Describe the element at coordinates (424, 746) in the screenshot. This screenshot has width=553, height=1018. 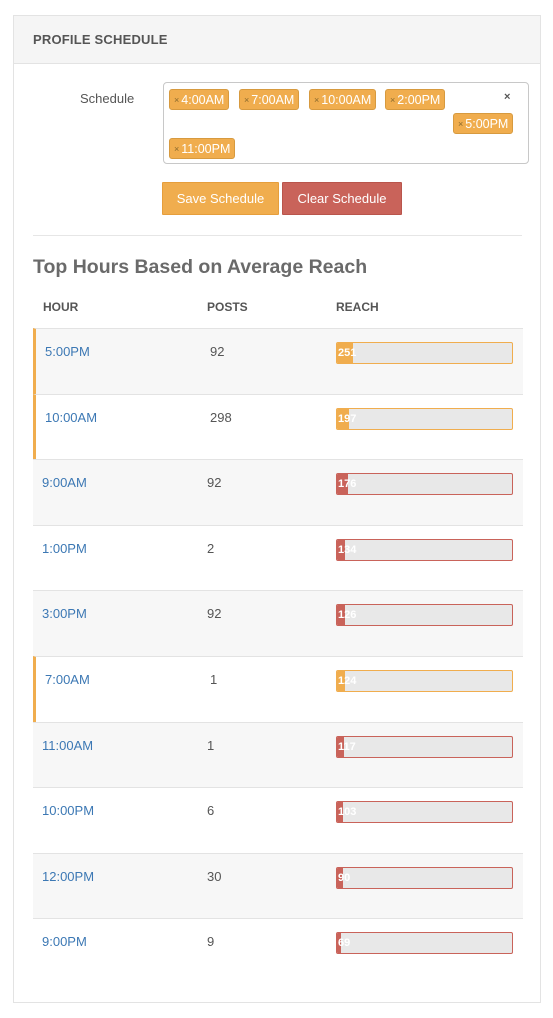
I see `reach-bar: 117` at that location.